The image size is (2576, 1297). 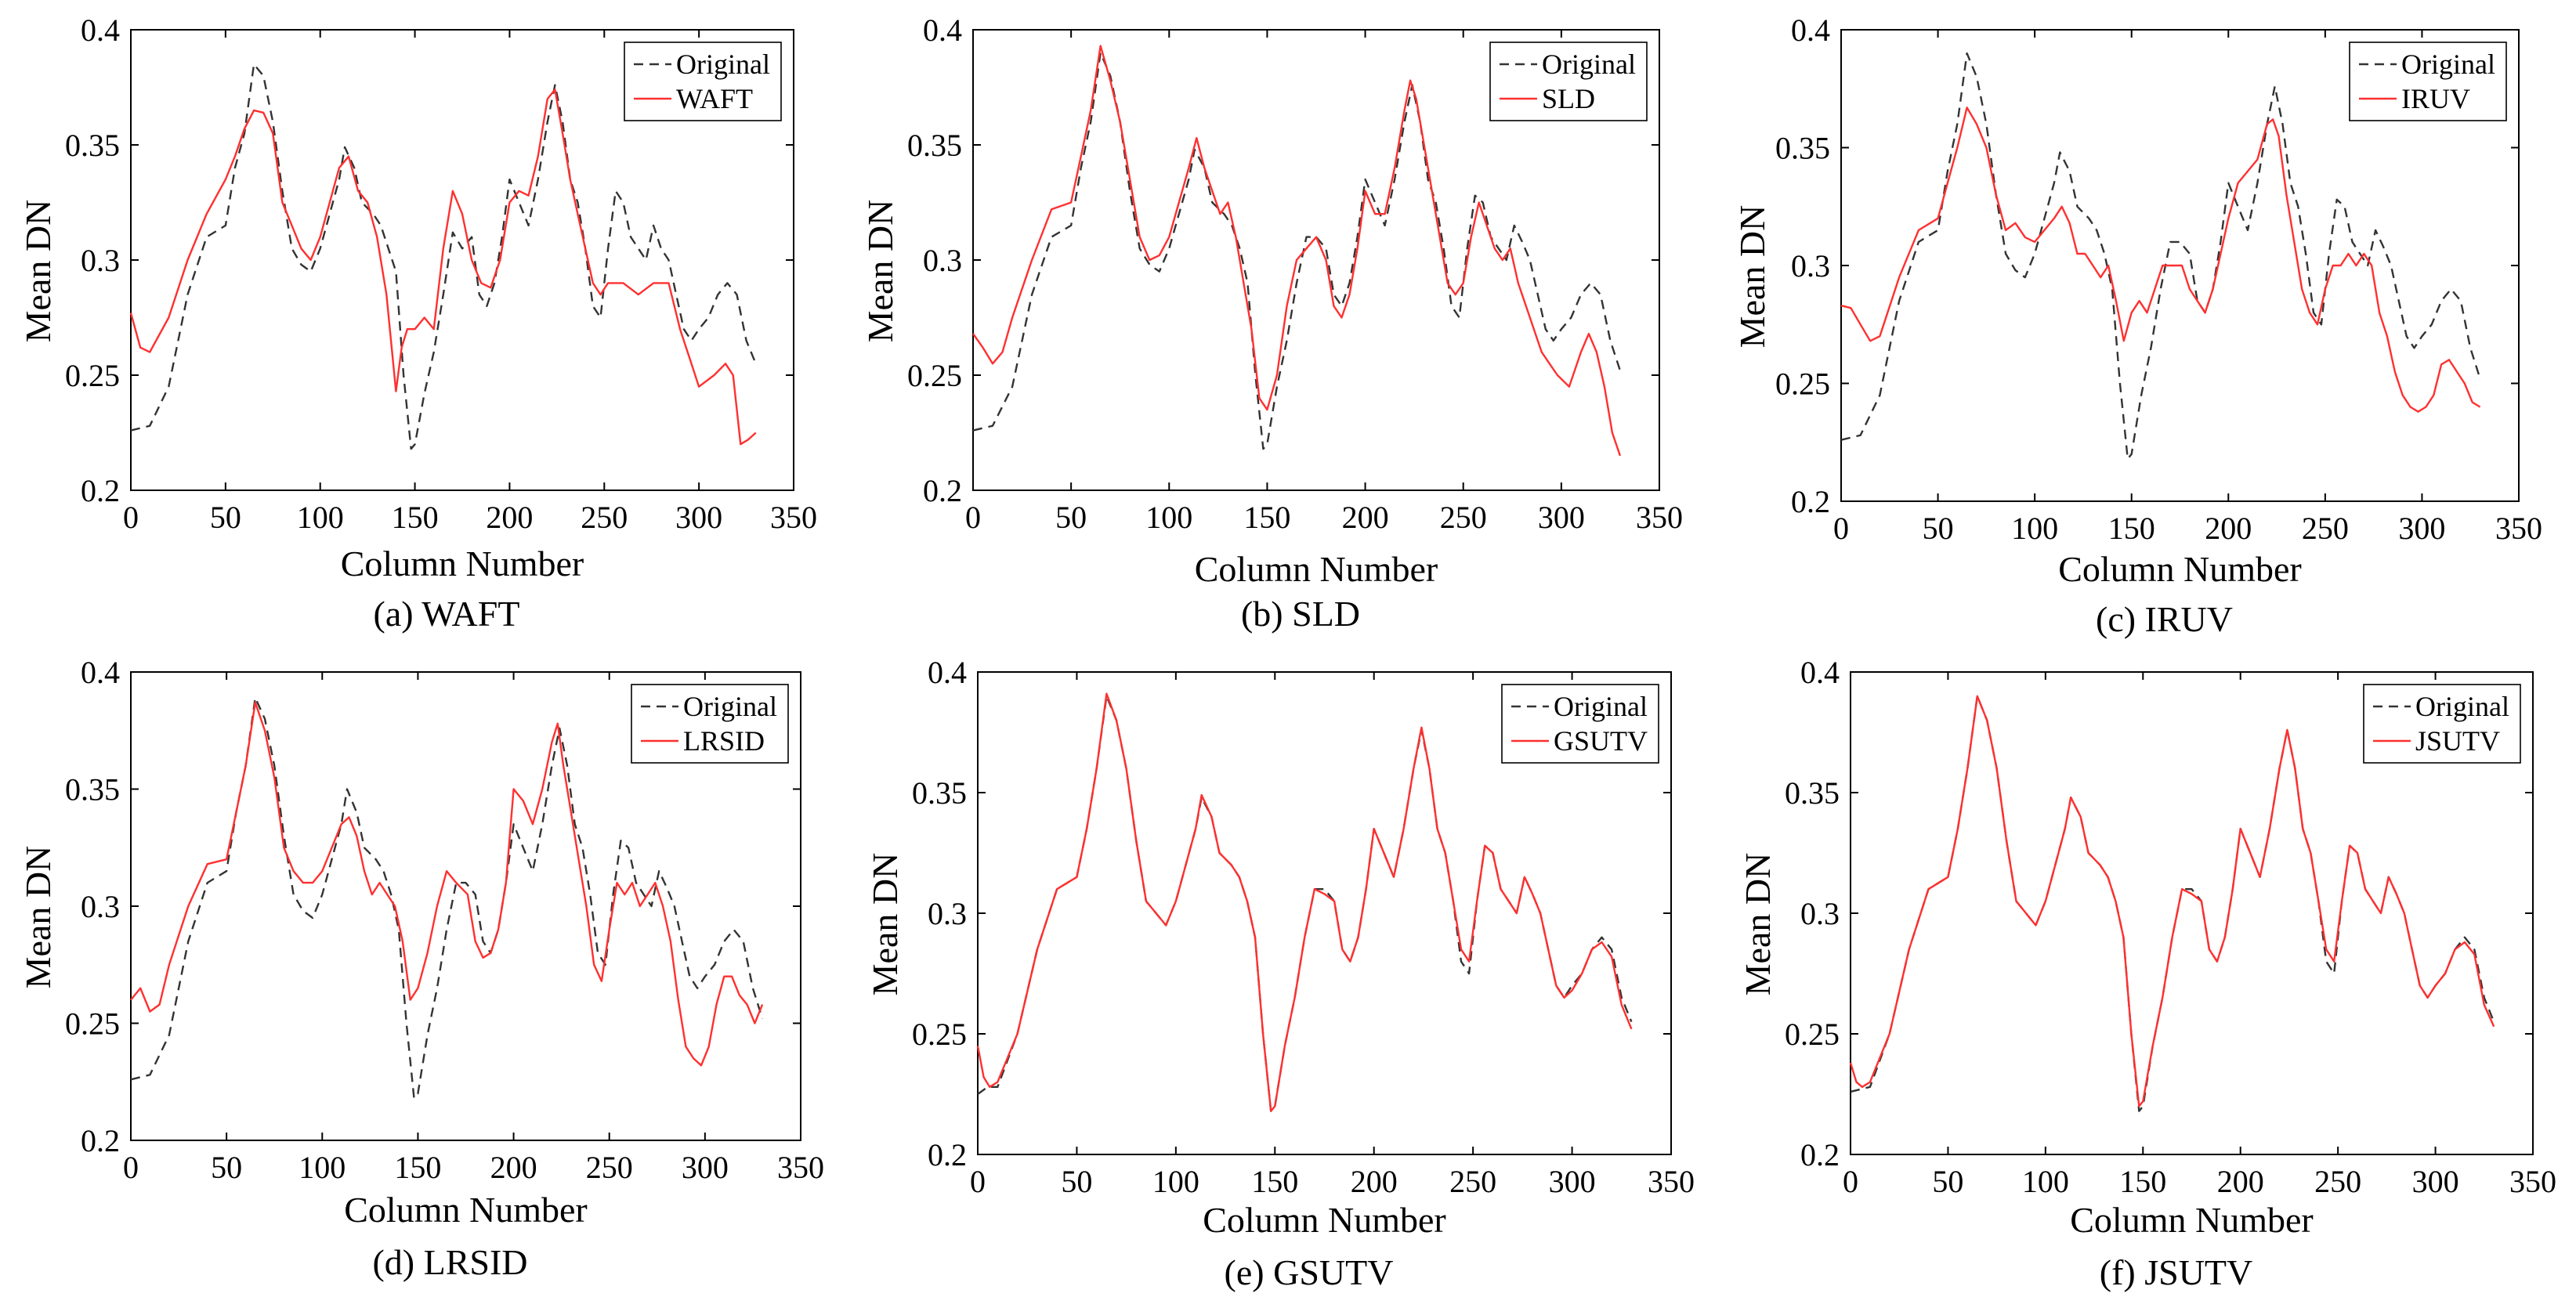 I want to click on legend-label: IRUV, so click(x=2436, y=99).